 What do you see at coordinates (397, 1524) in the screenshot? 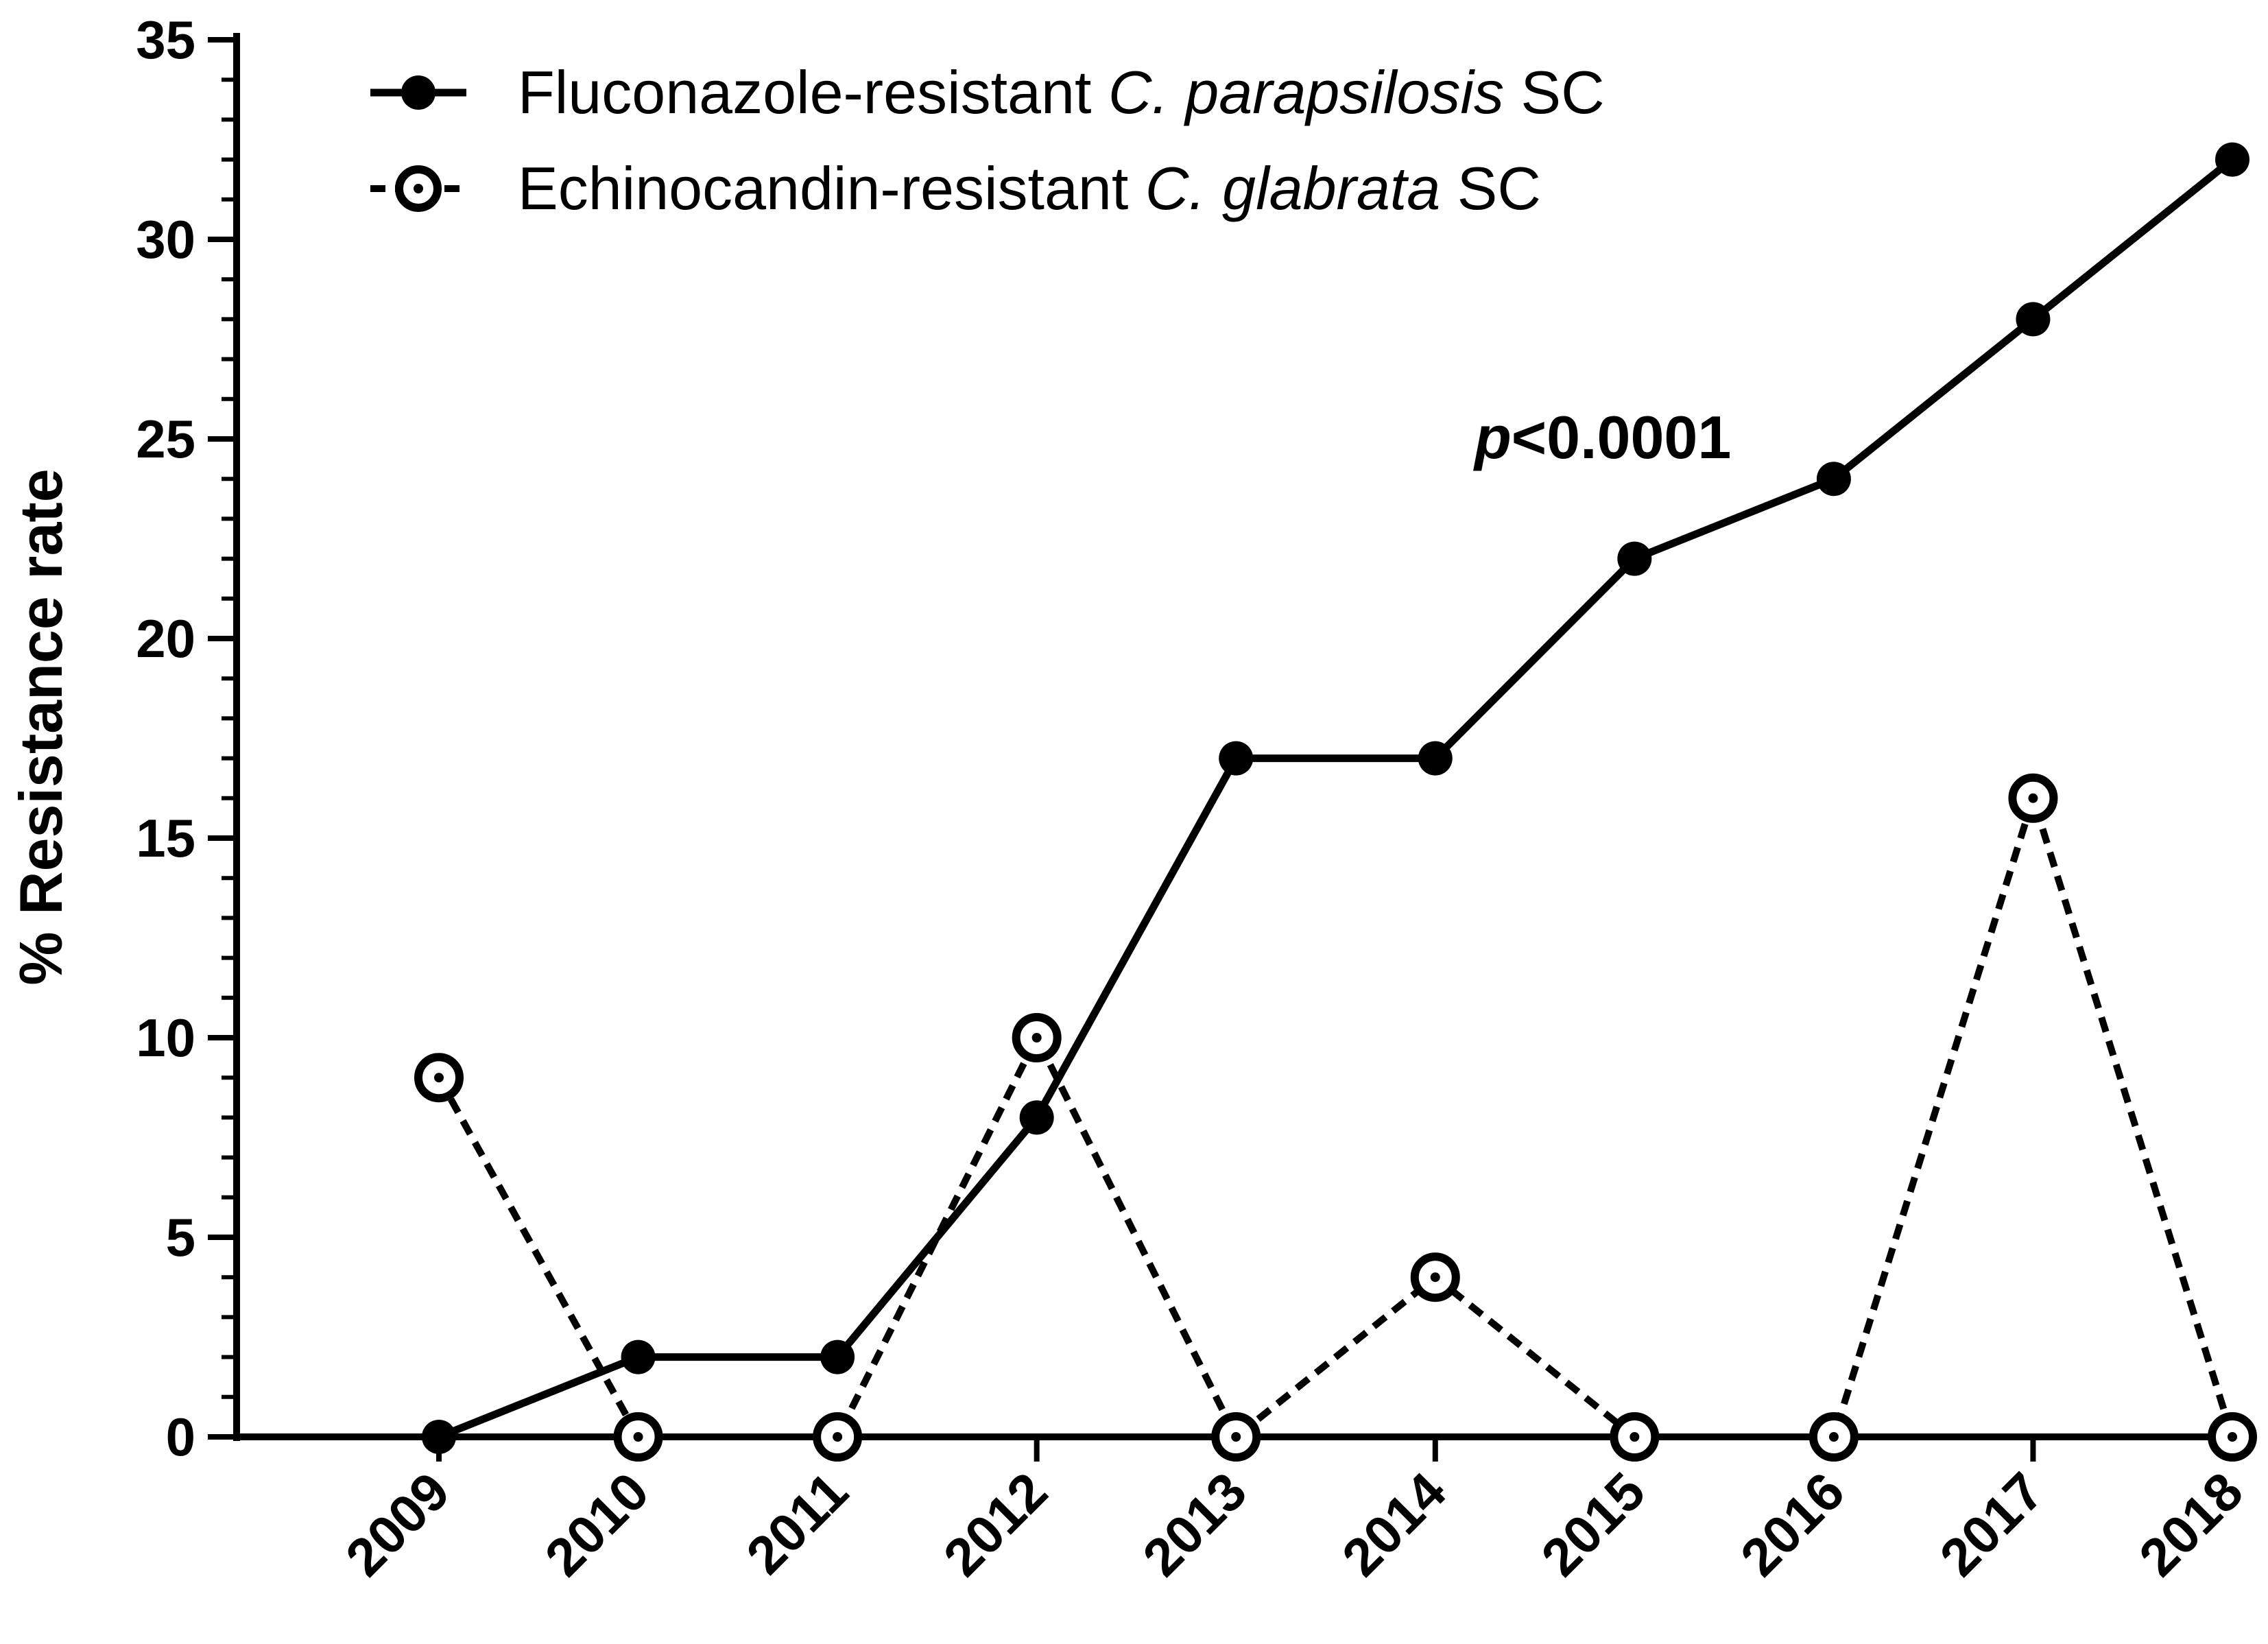
I see `x-tick-label: 2009` at bounding box center [397, 1524].